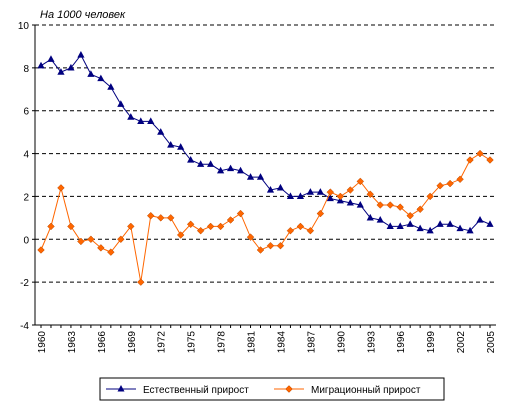  Describe the element at coordinates (192, 342) in the screenshot. I see `x-tick-label: 1975` at that location.